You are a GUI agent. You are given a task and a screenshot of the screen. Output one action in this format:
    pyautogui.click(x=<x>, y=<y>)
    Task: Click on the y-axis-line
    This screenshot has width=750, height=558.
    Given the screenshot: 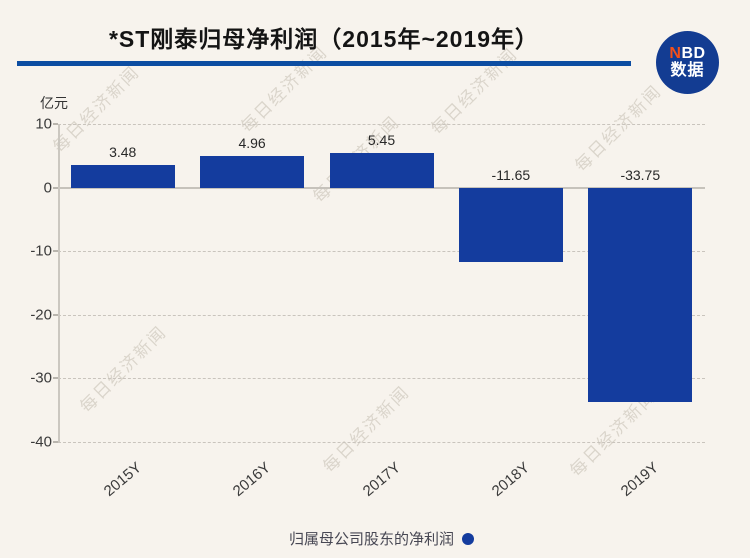 What is the action you would take?
    pyautogui.click(x=59, y=283)
    